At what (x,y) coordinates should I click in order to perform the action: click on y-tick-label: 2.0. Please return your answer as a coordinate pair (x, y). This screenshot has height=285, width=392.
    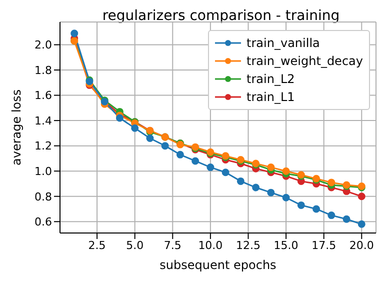
    Looking at the image, I should click on (43, 45).